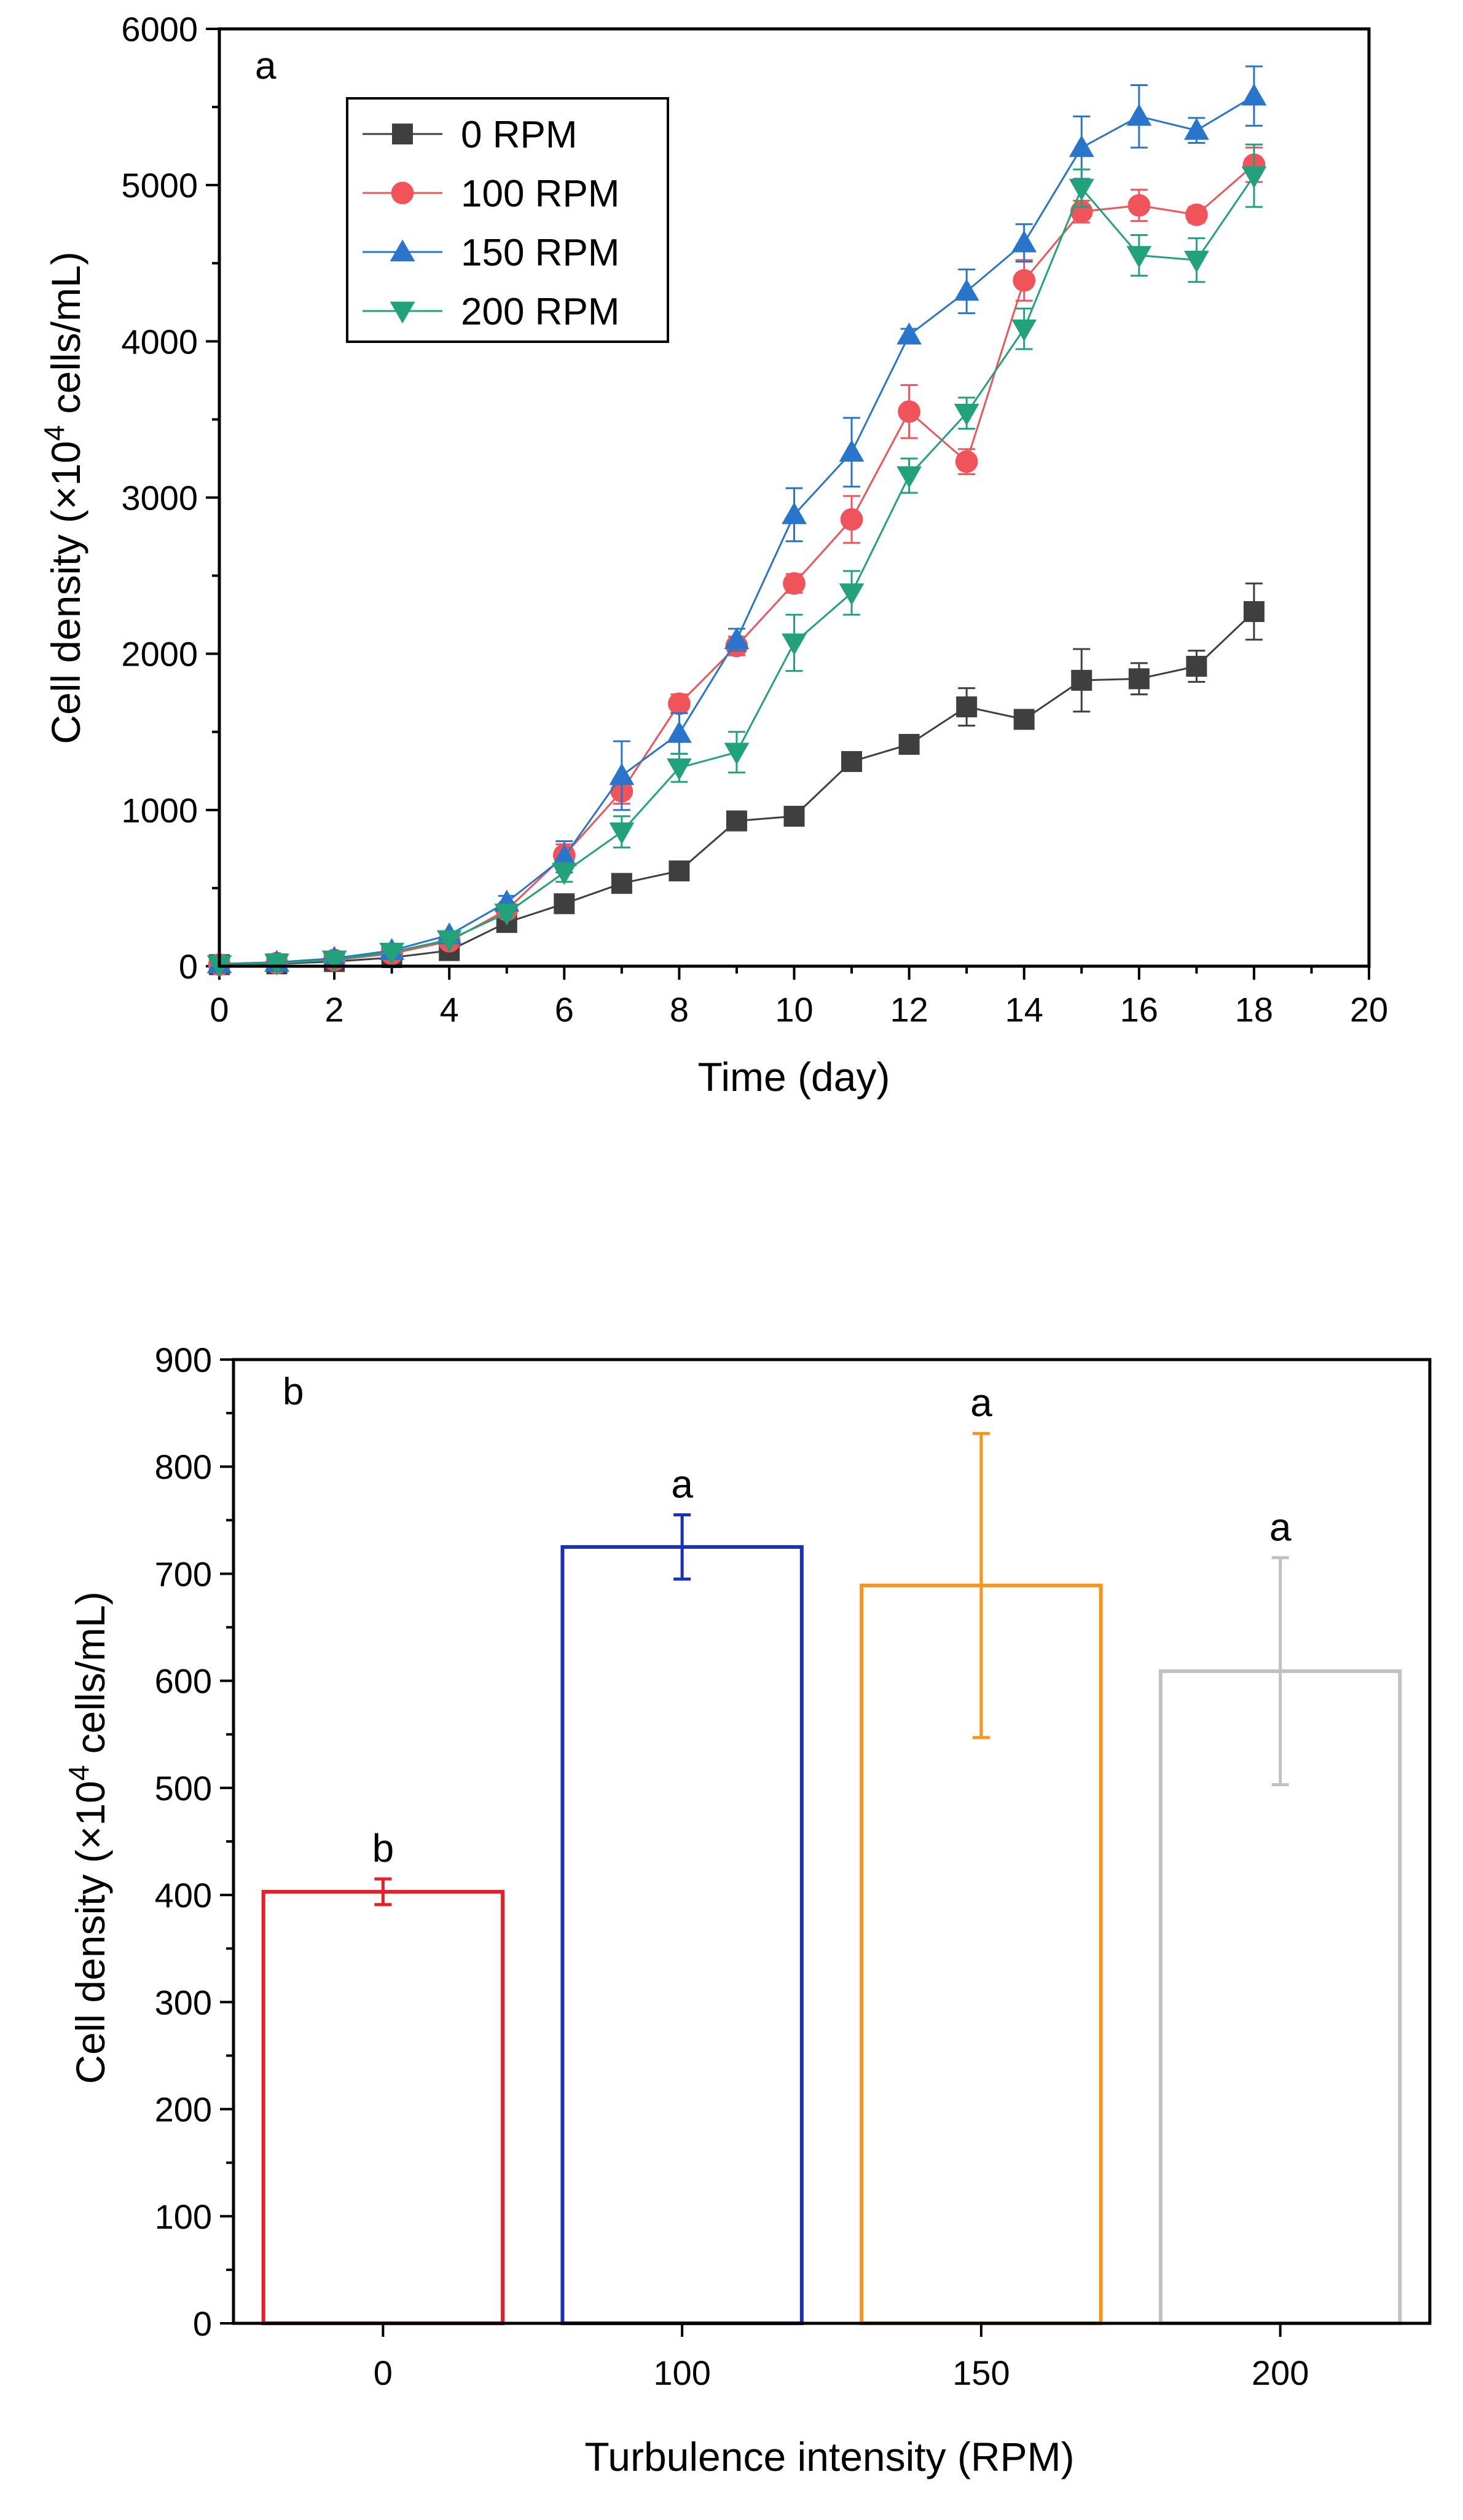 Image resolution: width=1463 pixels, height=2520 pixels. What do you see at coordinates (981, 2372) in the screenshot?
I see `x-tick-label-b: 150` at bounding box center [981, 2372].